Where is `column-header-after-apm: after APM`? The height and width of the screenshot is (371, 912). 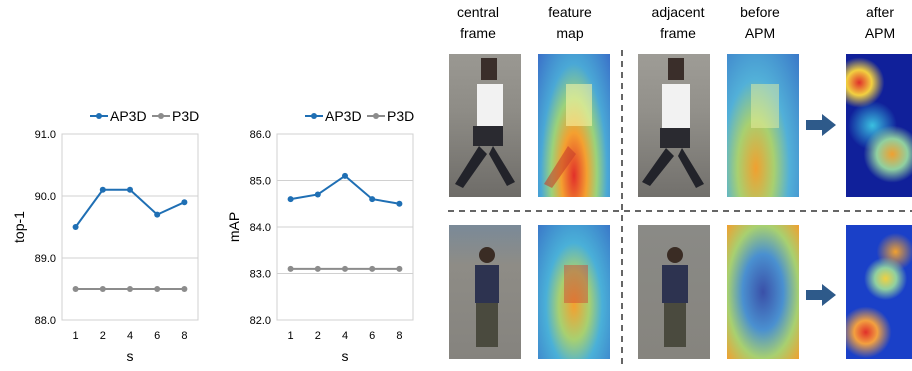 column-header-after-apm: after APM is located at coordinates (880, 22).